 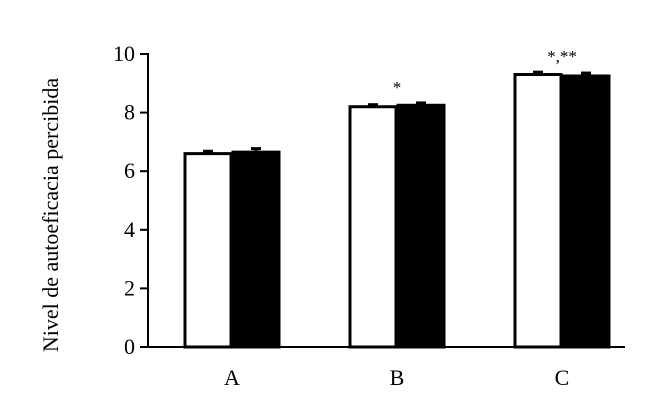 I want to click on y-tick-label-8: 8, so click(x=129, y=112).